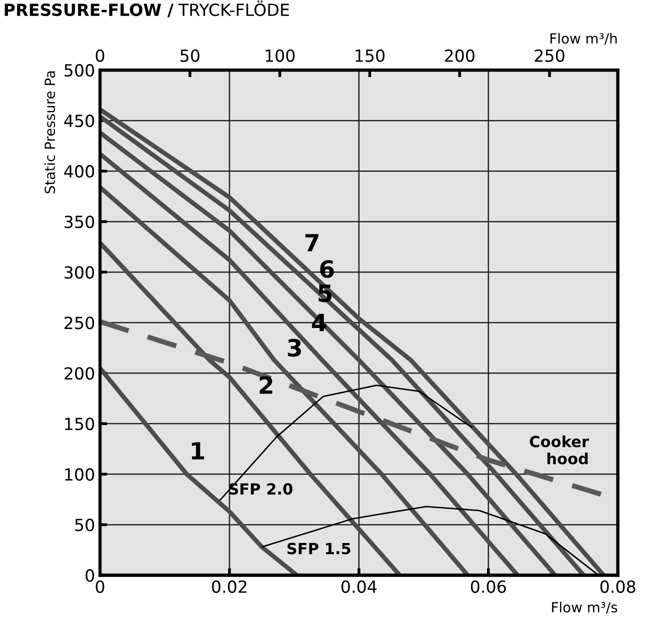 The height and width of the screenshot is (637, 658). Describe the element at coordinates (100, 55) in the screenshot. I see `x2-tick-label: 0` at that location.